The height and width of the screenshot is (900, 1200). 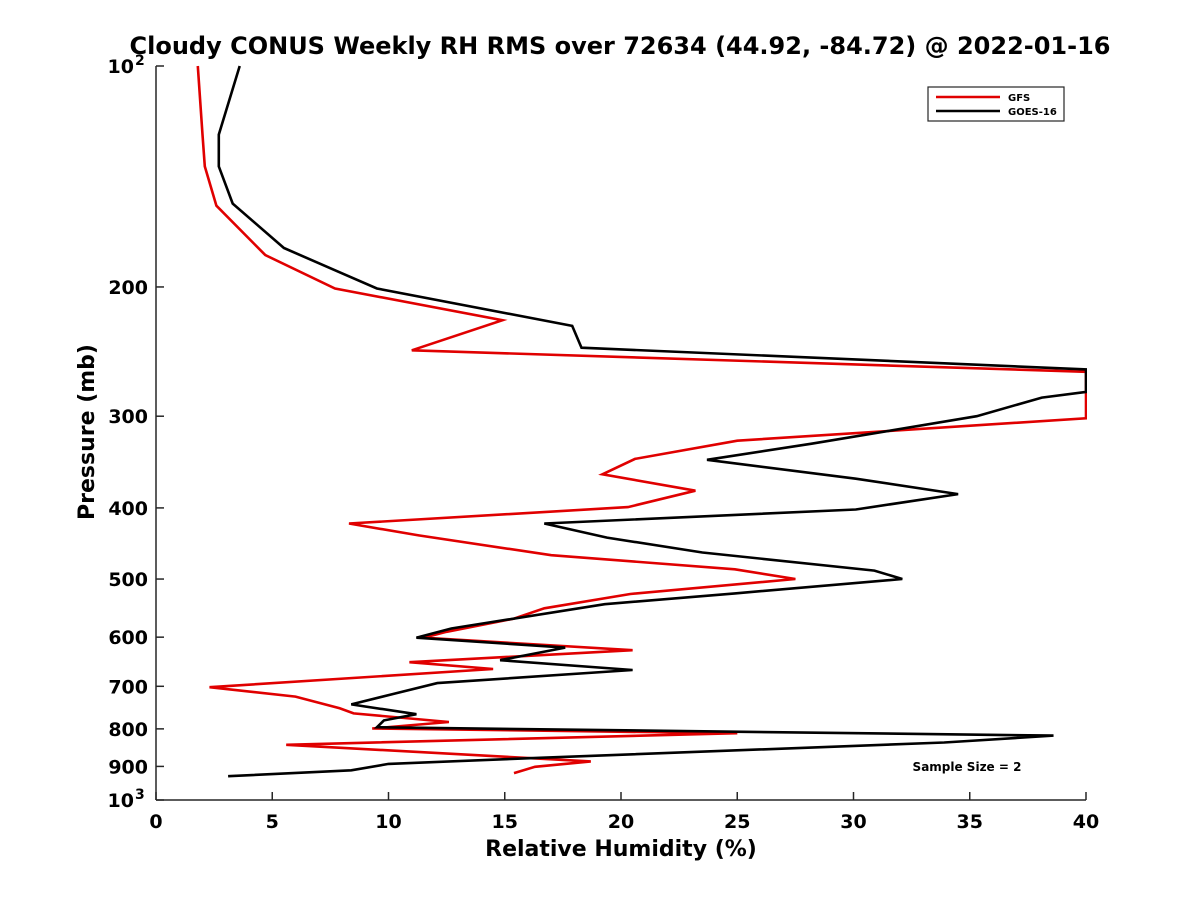 What do you see at coordinates (128, 638) in the screenshot?
I see `y-tick-label: 600` at bounding box center [128, 638].